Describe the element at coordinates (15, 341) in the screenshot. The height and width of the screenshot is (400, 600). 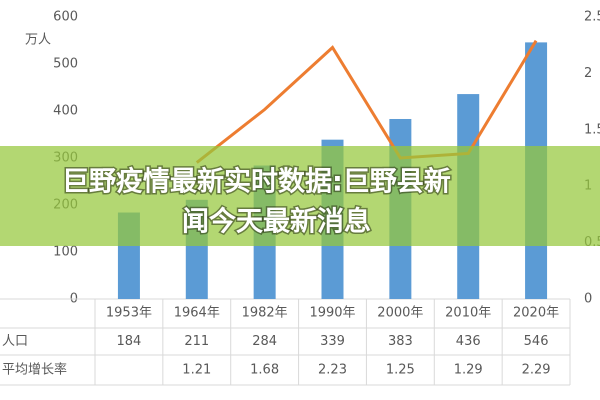
I see `row-label: 人口` at that location.